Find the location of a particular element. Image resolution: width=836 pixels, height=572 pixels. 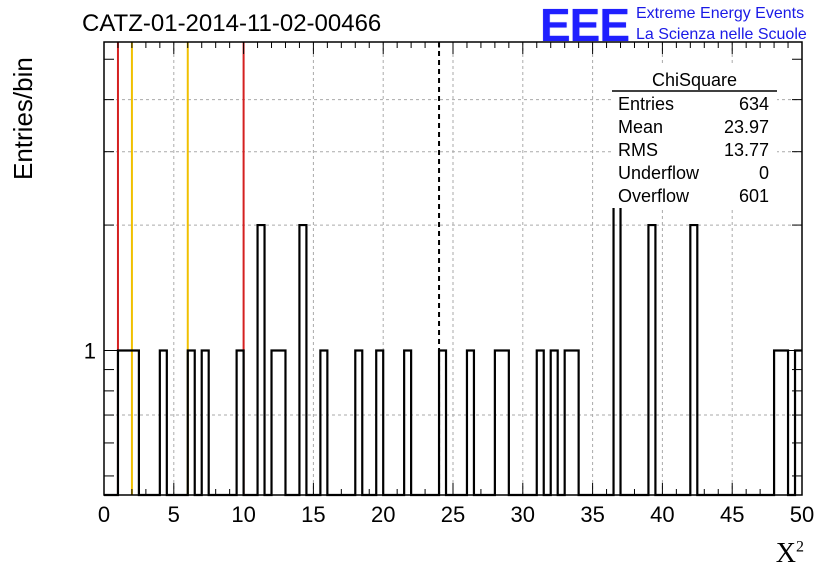

stats-label: RMS is located at coordinates (638, 150).